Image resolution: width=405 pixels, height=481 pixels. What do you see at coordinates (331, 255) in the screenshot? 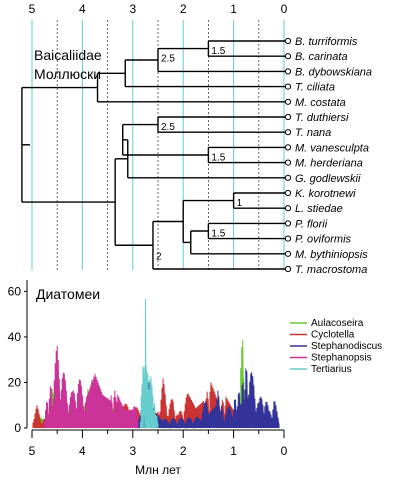
I see `taxon-label: M. bythiniopsis` at bounding box center [331, 255].